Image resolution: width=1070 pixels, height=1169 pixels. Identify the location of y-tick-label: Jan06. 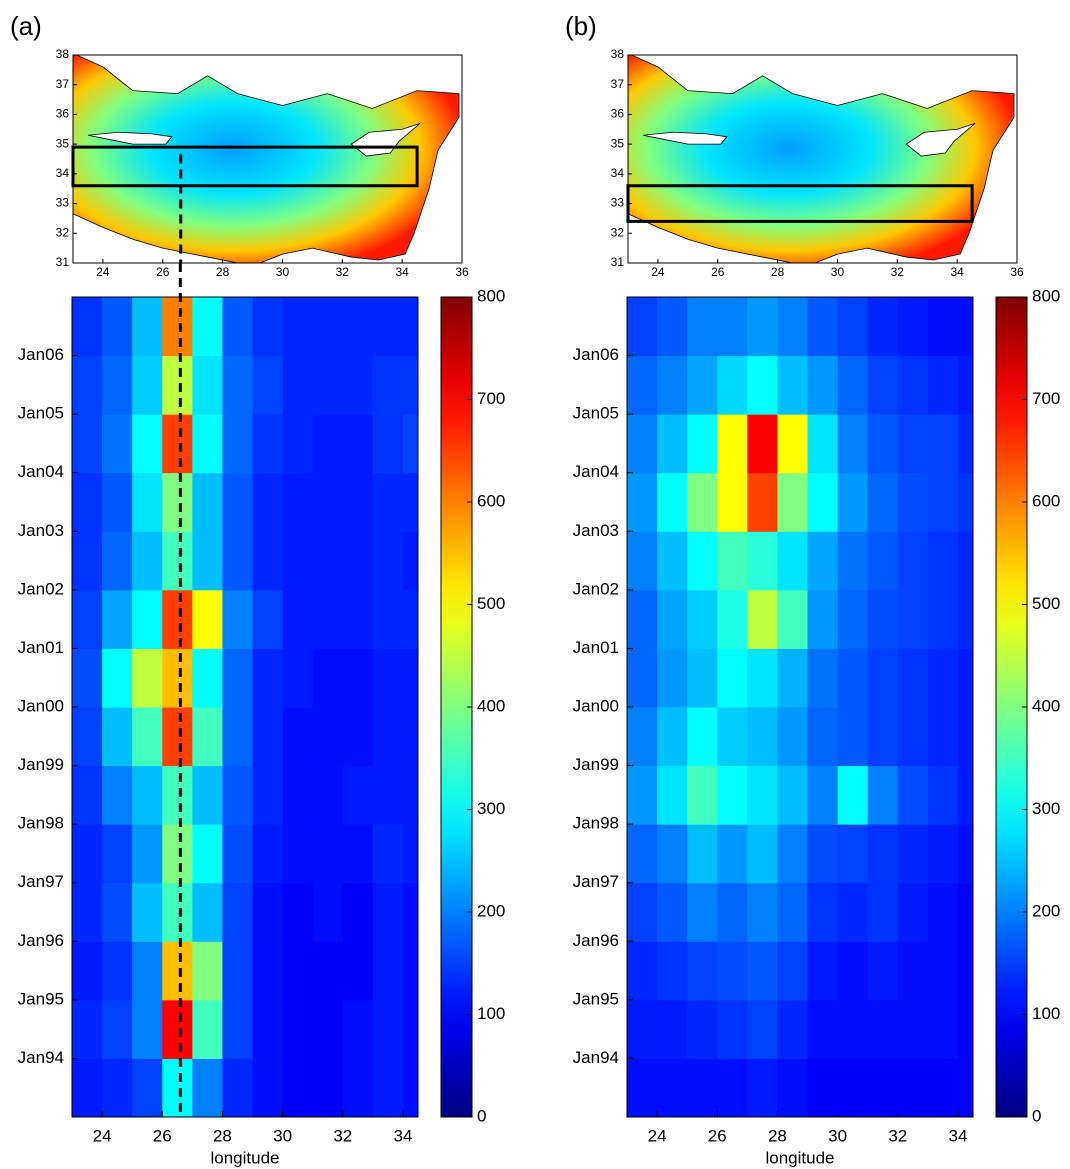
(596, 354).